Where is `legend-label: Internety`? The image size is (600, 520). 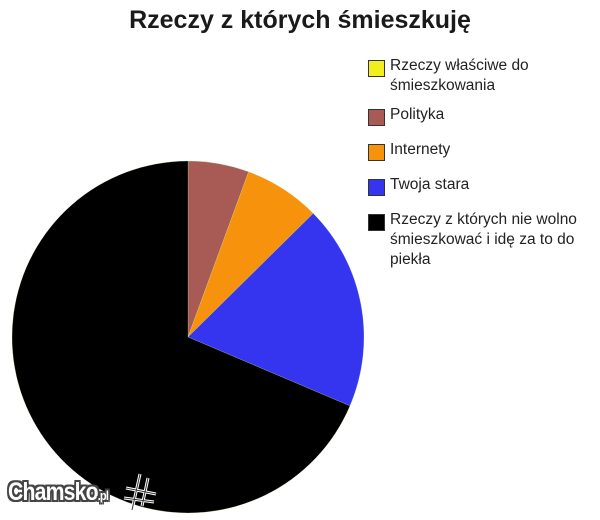 legend-label: Internety is located at coordinates (420, 149).